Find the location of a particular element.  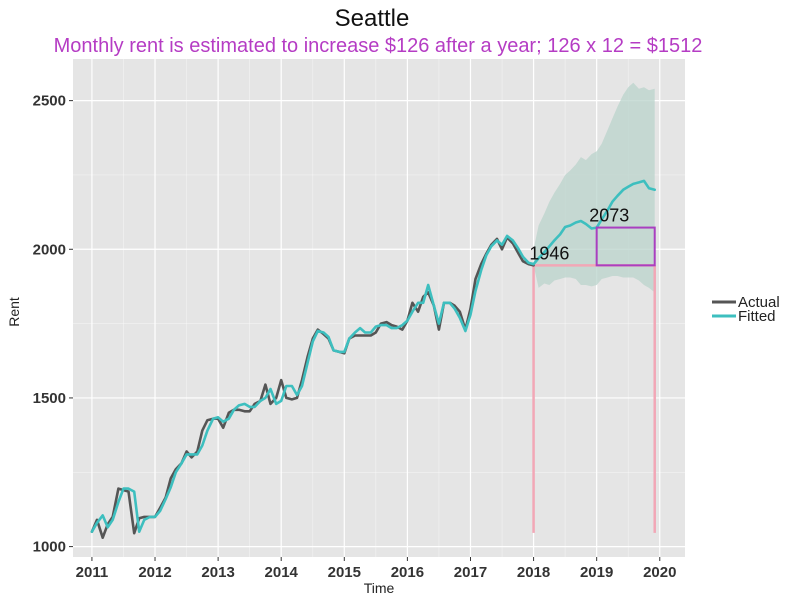

highlight-box-layer is located at coordinates (625, 246).